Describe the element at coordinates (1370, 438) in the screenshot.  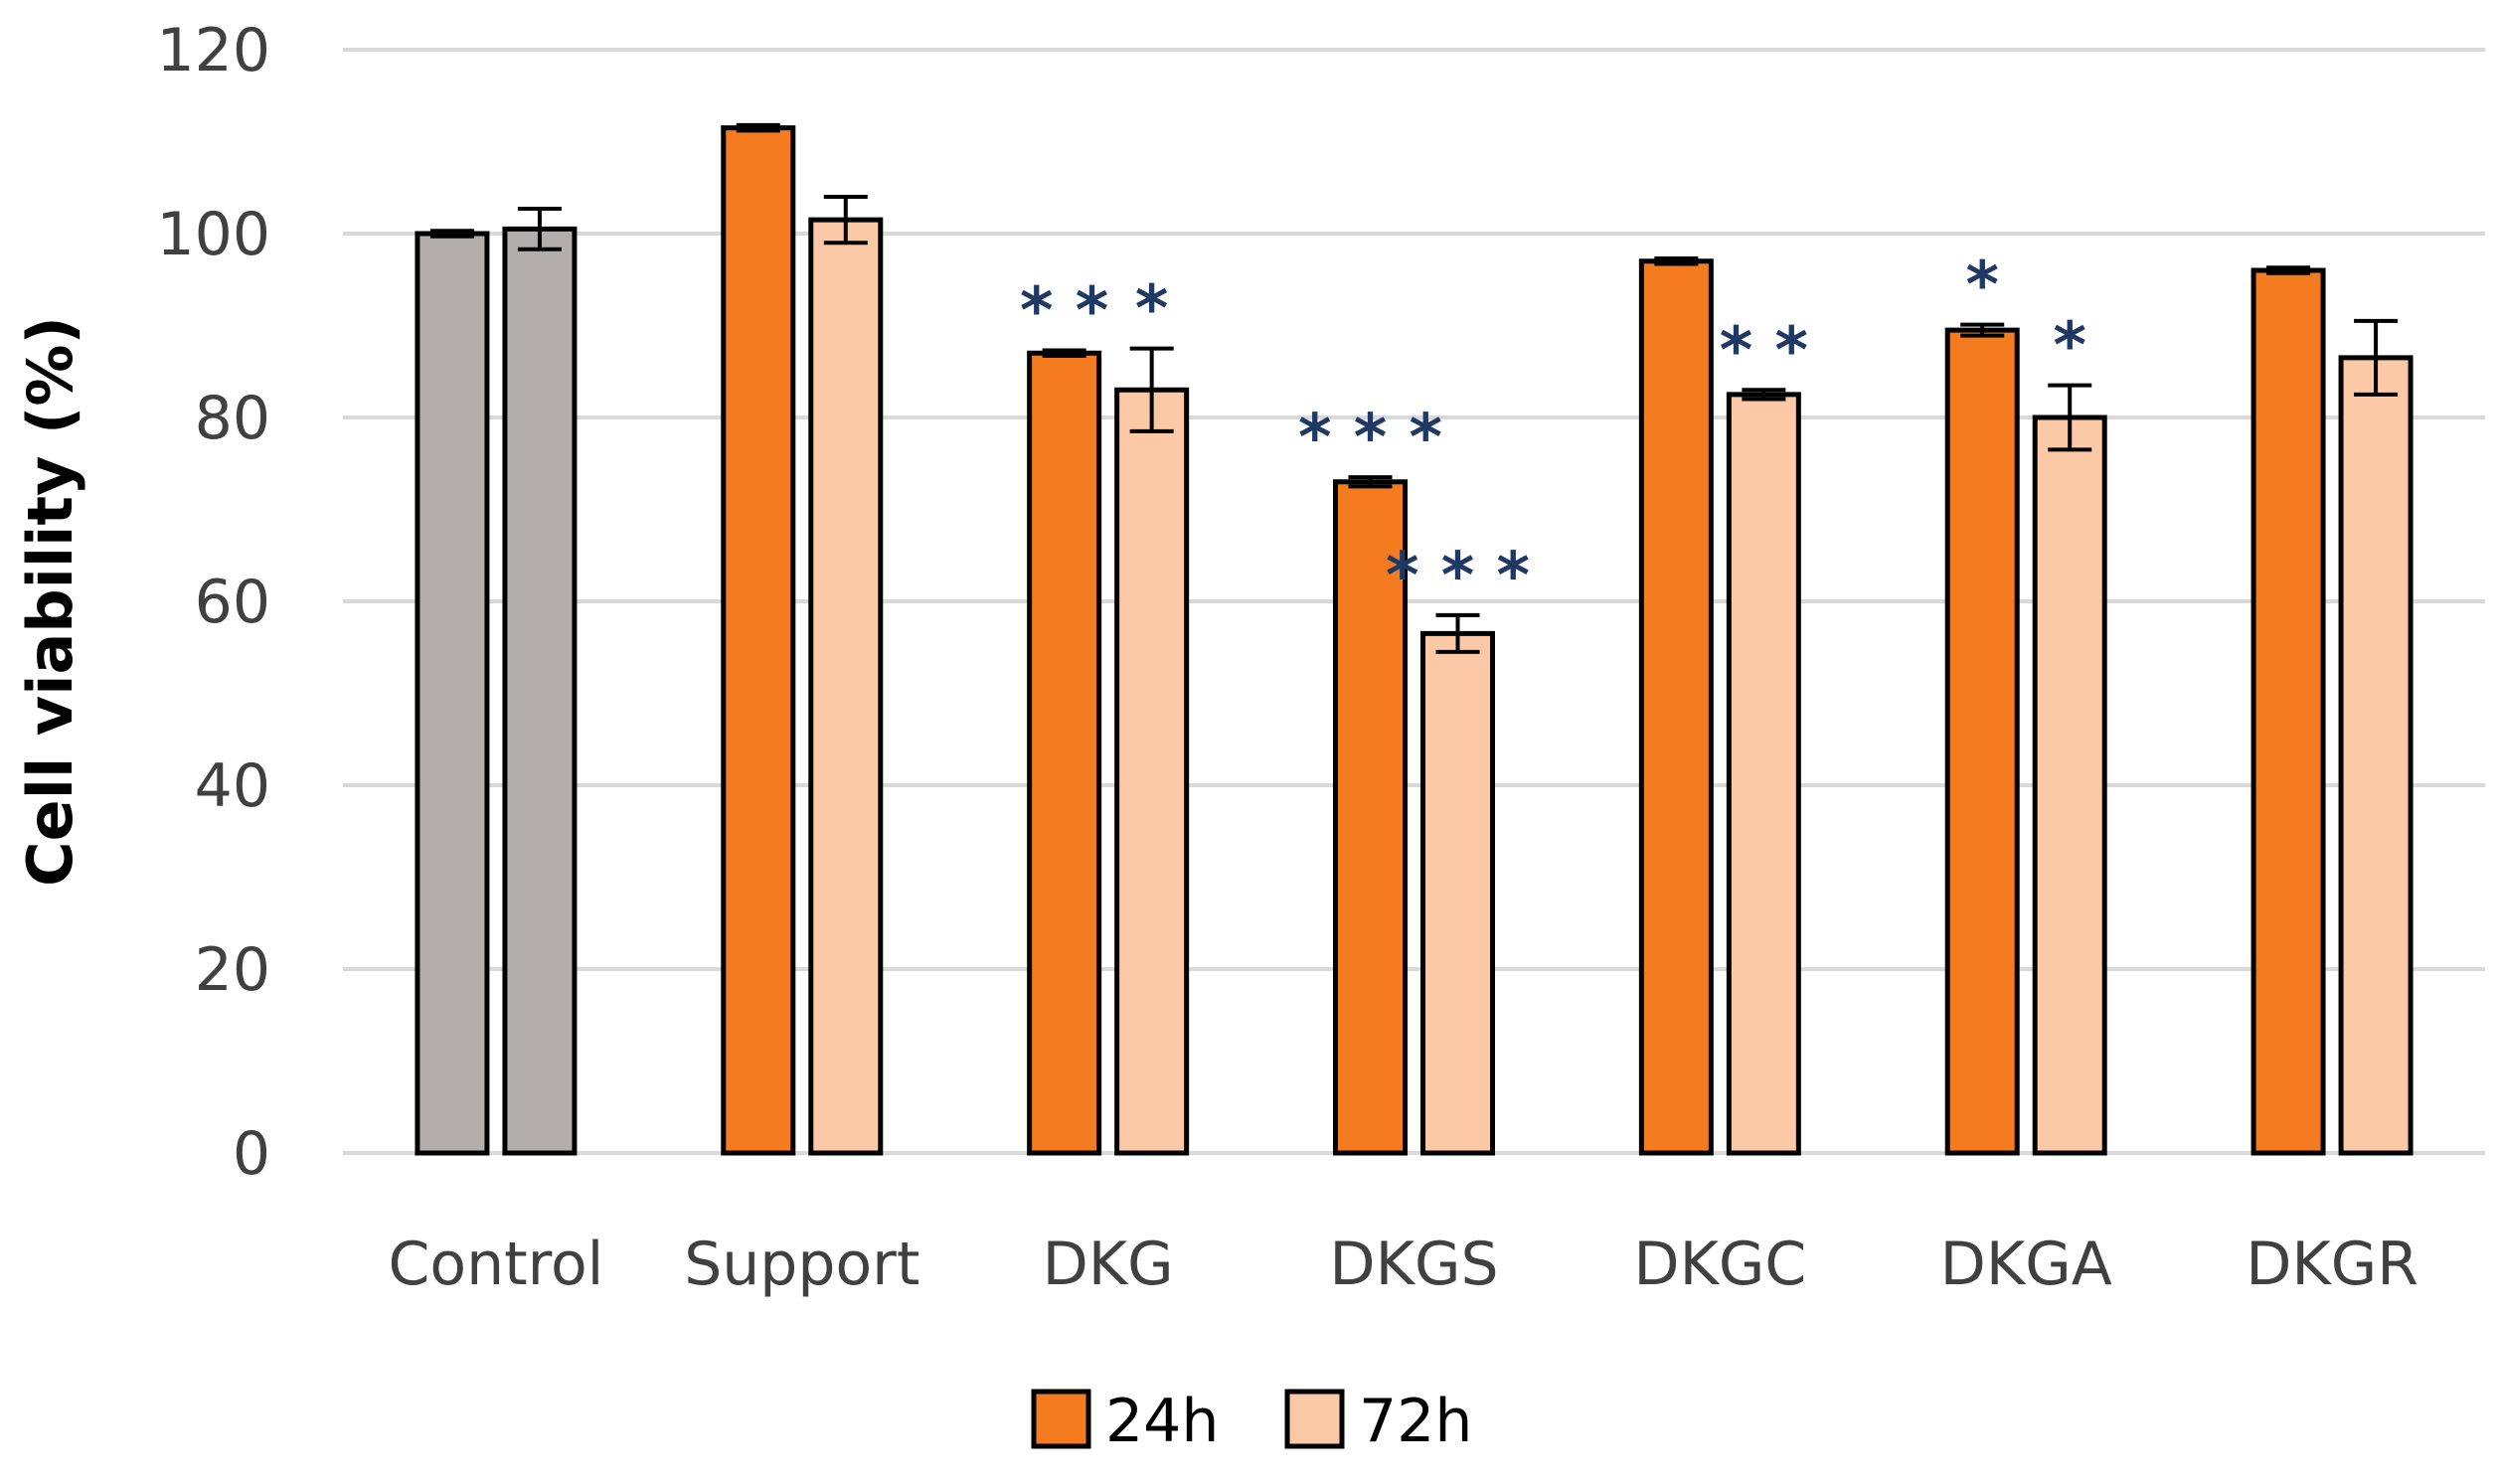
I see `significance-24h-dkgs: * * *` at that location.